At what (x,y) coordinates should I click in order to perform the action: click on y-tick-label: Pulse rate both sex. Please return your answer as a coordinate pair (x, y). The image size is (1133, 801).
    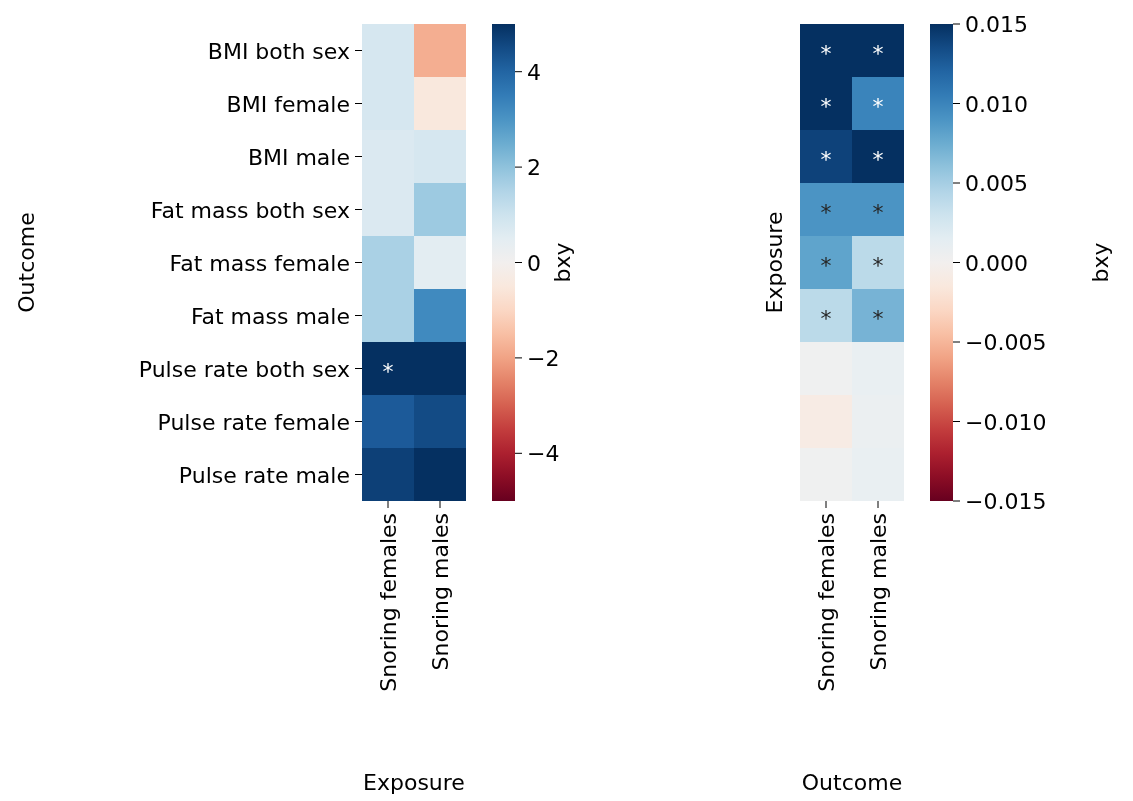
    Looking at the image, I should click on (244, 369).